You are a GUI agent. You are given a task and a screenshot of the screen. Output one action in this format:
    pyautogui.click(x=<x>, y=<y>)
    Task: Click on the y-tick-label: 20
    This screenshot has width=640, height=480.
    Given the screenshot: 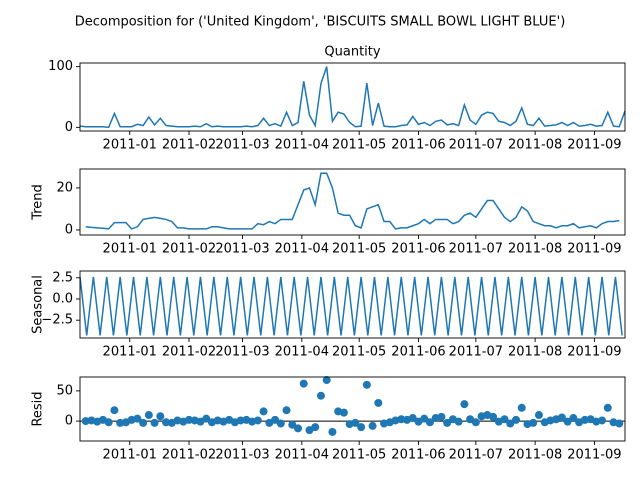 What is the action you would take?
    pyautogui.click(x=64, y=187)
    